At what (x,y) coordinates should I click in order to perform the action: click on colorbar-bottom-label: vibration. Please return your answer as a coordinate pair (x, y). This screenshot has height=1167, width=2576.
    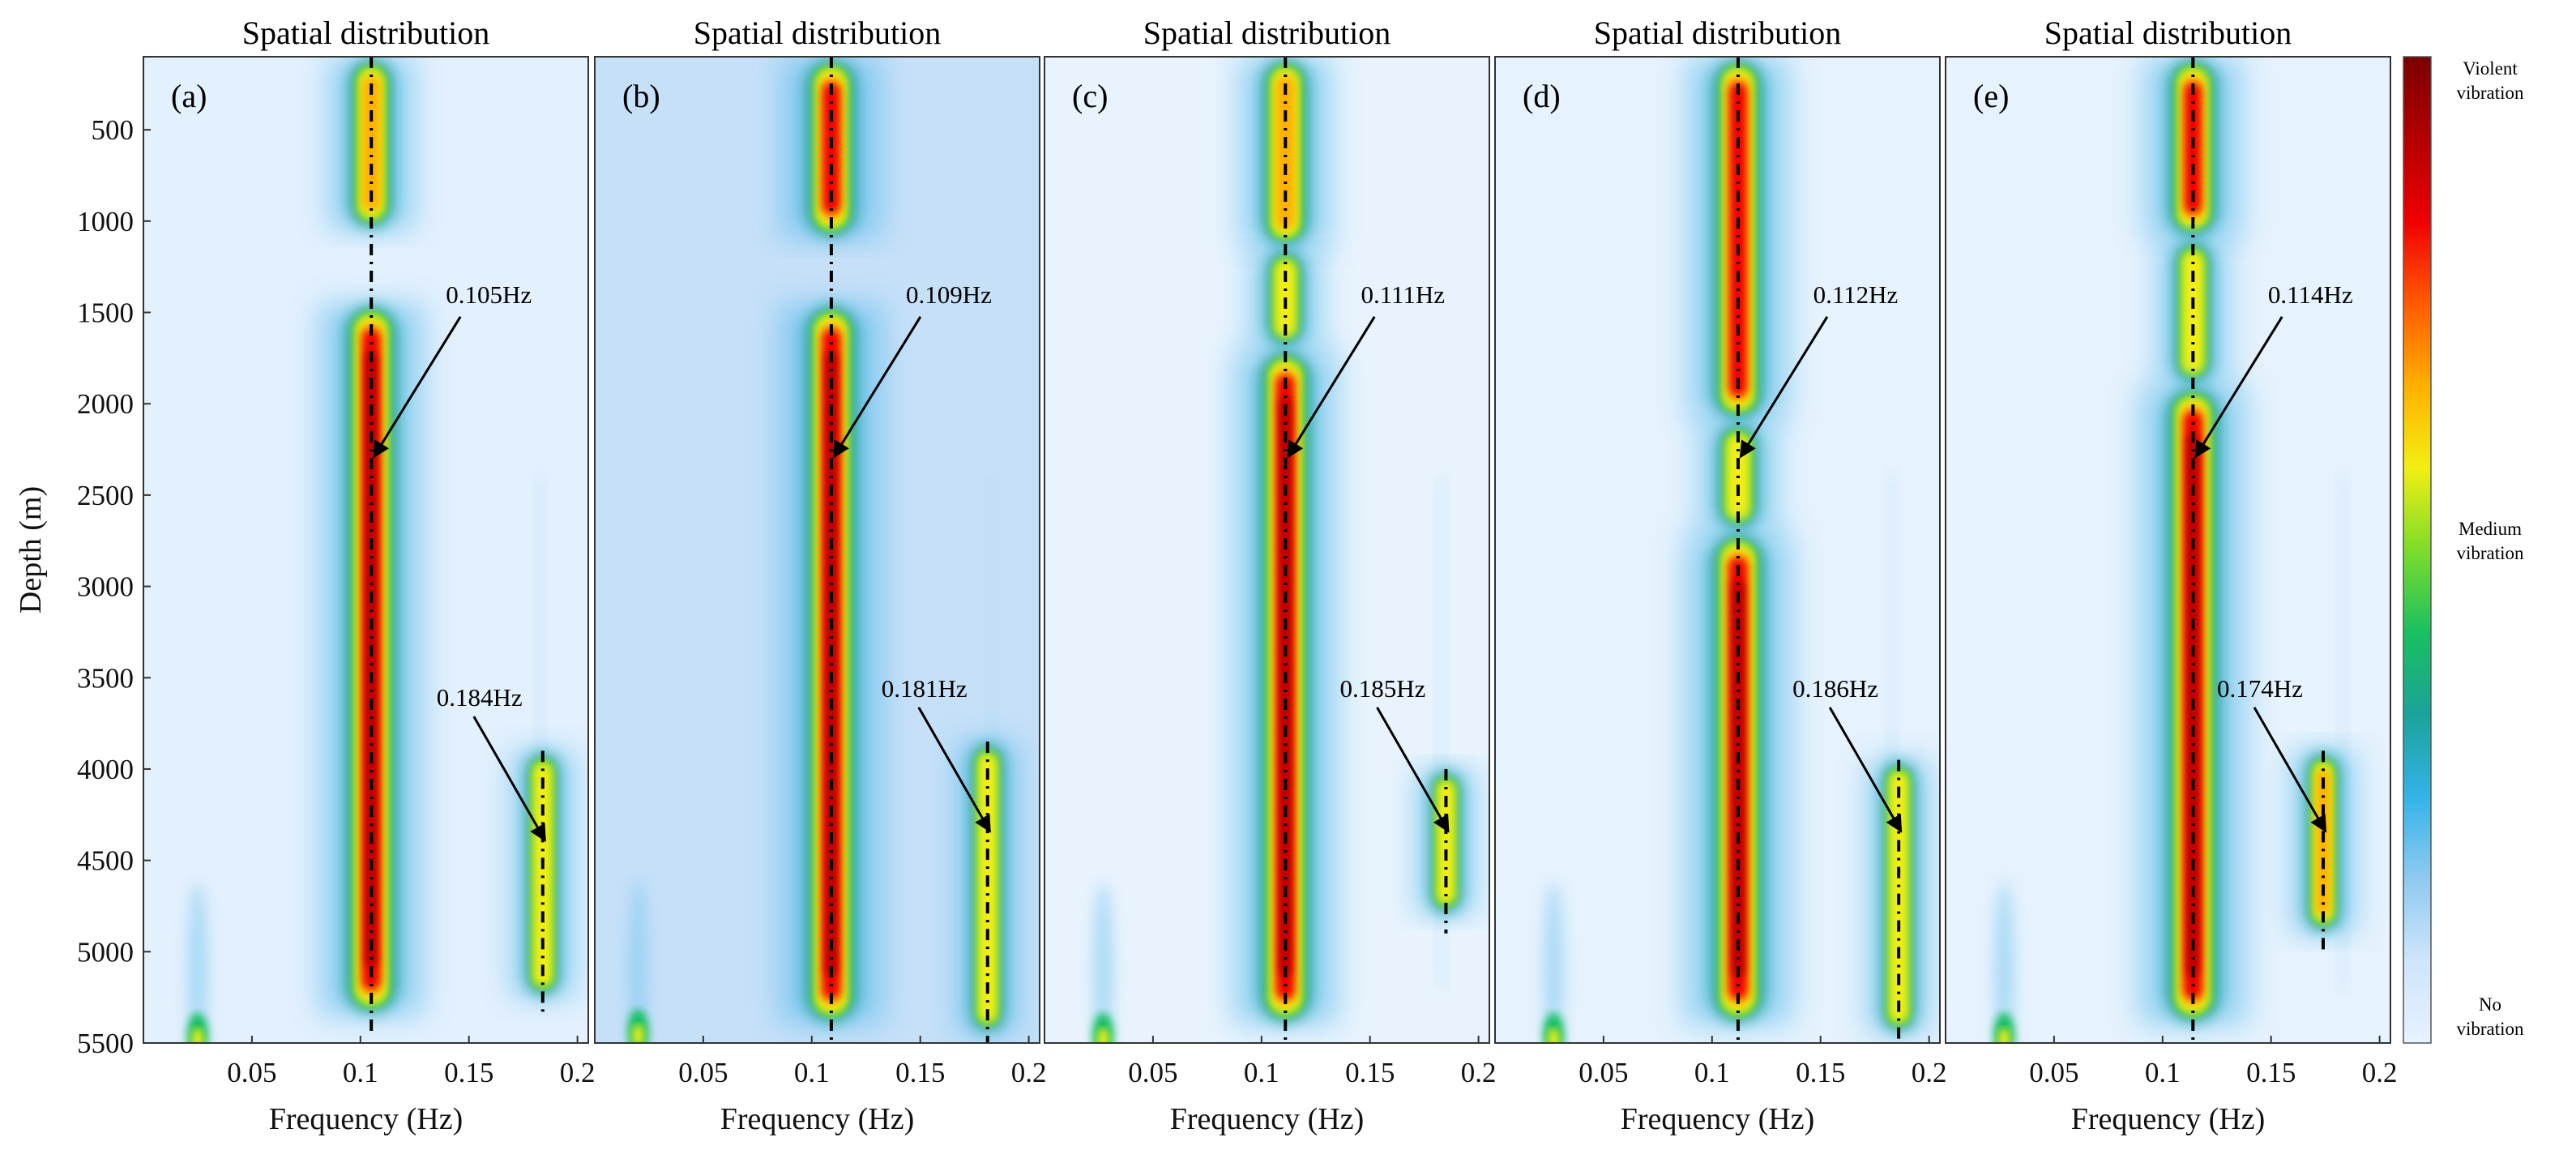
    Looking at the image, I should click on (2490, 1029).